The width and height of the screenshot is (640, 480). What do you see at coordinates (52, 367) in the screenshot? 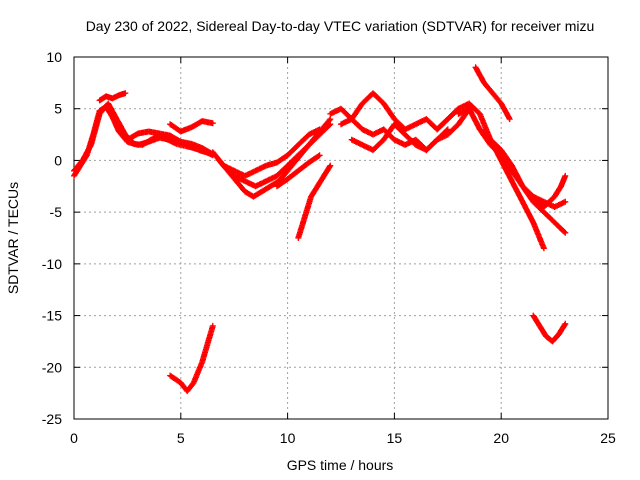
I see `y-tick-label: -20` at bounding box center [52, 367].